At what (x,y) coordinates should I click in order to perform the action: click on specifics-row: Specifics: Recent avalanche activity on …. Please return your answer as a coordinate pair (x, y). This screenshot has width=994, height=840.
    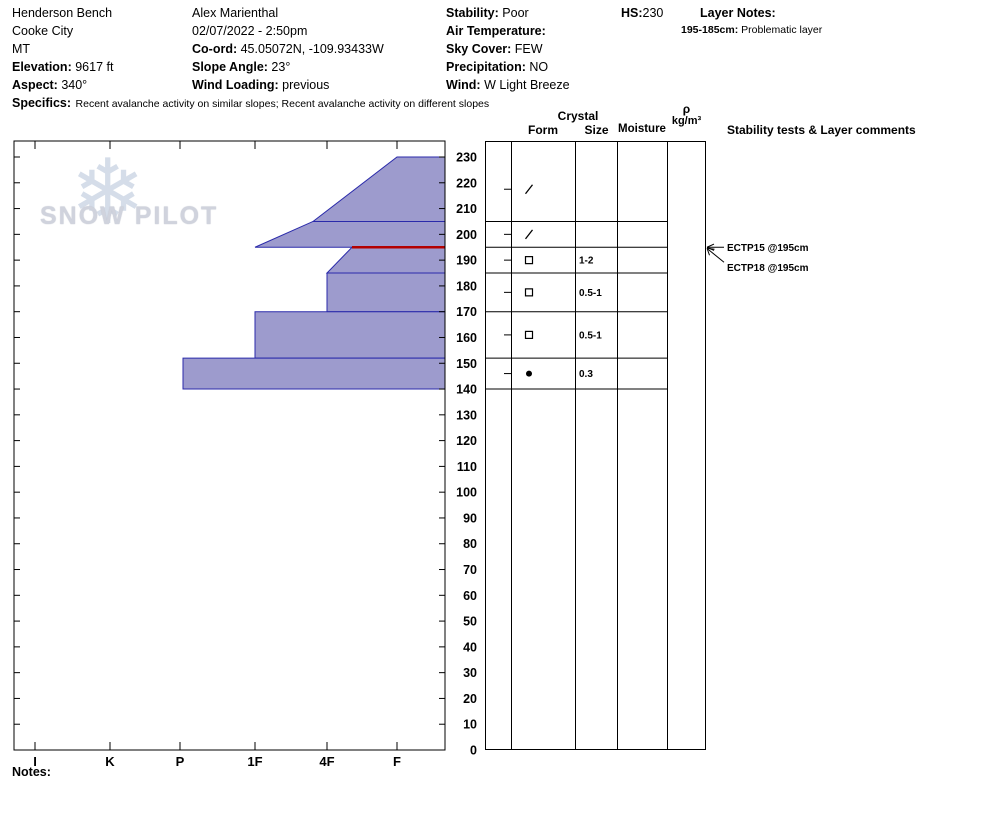
    Looking at the image, I should click on (250, 103).